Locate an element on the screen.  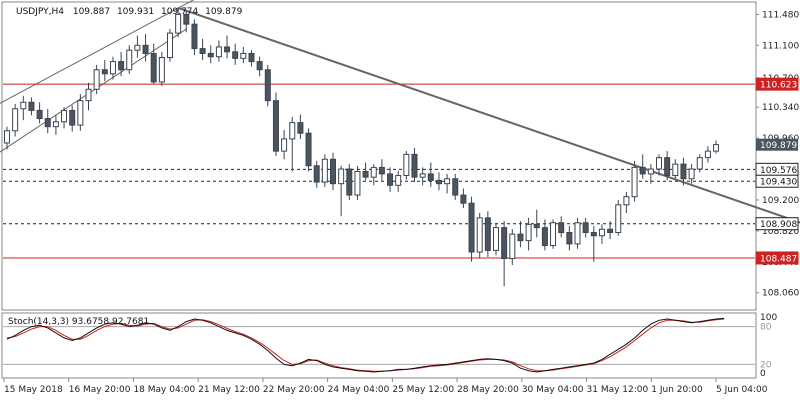
price-tick-label: 108.820 is located at coordinates (780, 232).